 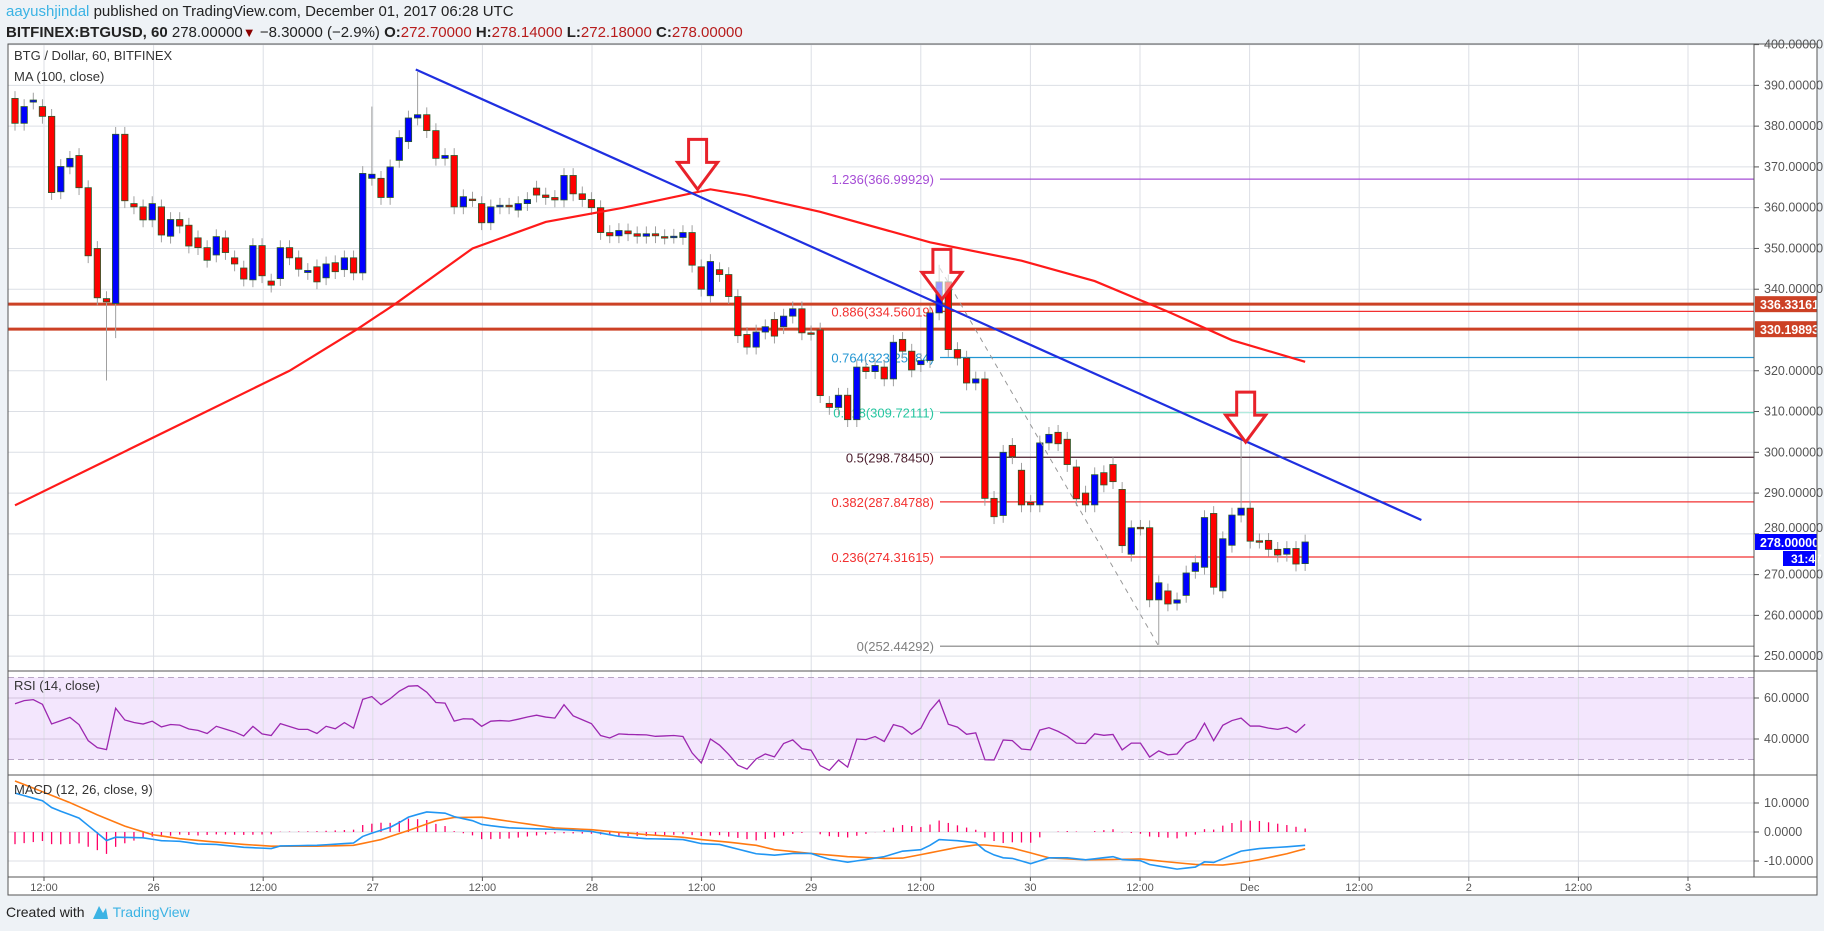 What do you see at coordinates (83, 789) in the screenshot?
I see `macd-legend: MACD (12, 26, close, 9)` at bounding box center [83, 789].